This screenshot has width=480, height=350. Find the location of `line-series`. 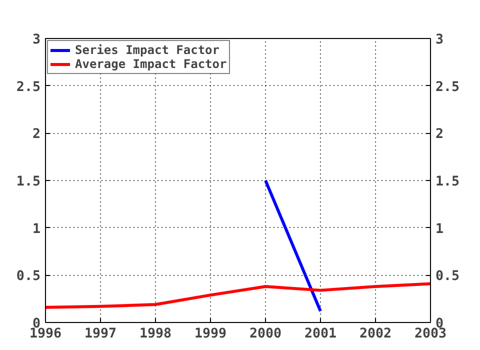

line-series is located at coordinates (238, 295).